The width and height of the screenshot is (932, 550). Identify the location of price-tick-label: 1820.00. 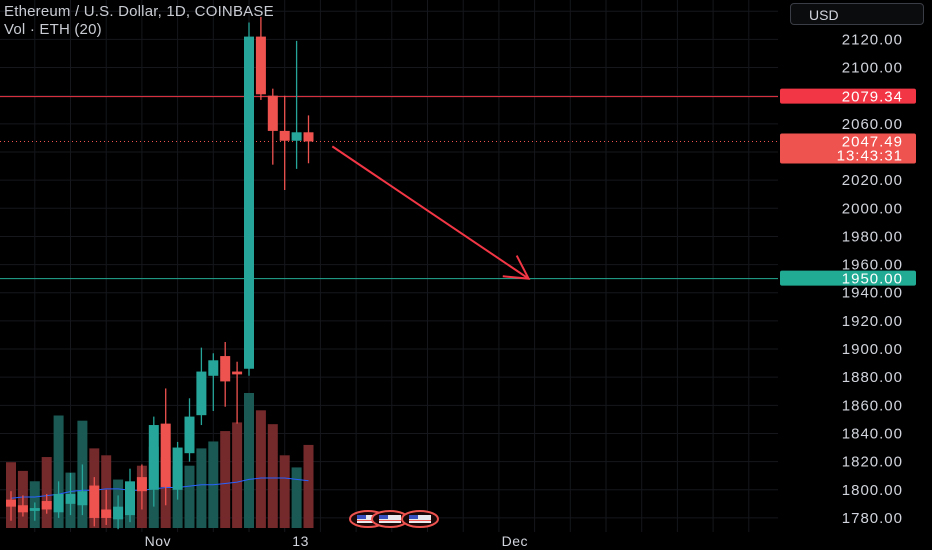
(872, 462).